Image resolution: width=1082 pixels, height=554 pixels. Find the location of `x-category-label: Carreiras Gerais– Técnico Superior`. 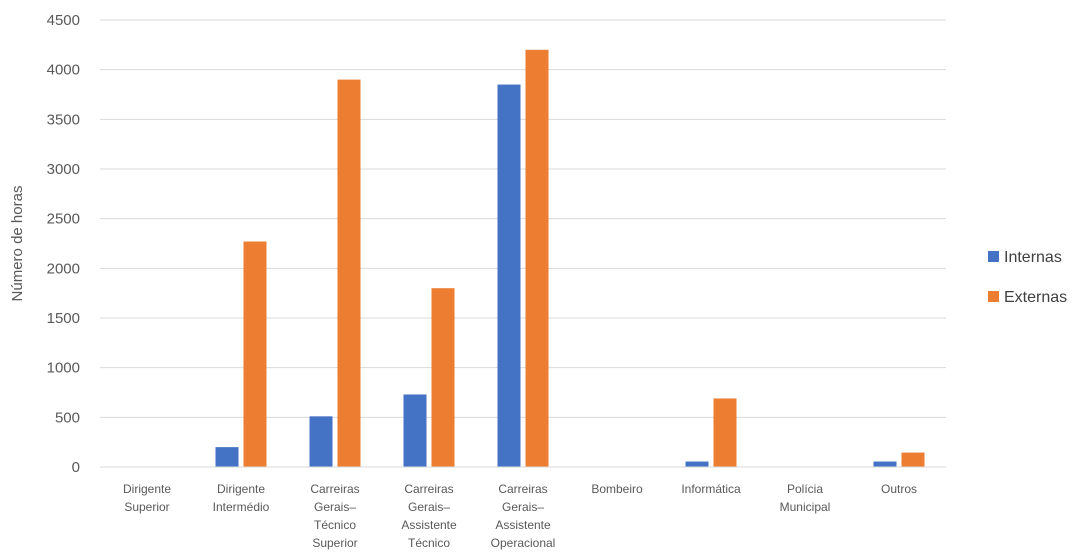

x-category-label: Carreiras Gerais– Técnico Superior is located at coordinates (334, 516).